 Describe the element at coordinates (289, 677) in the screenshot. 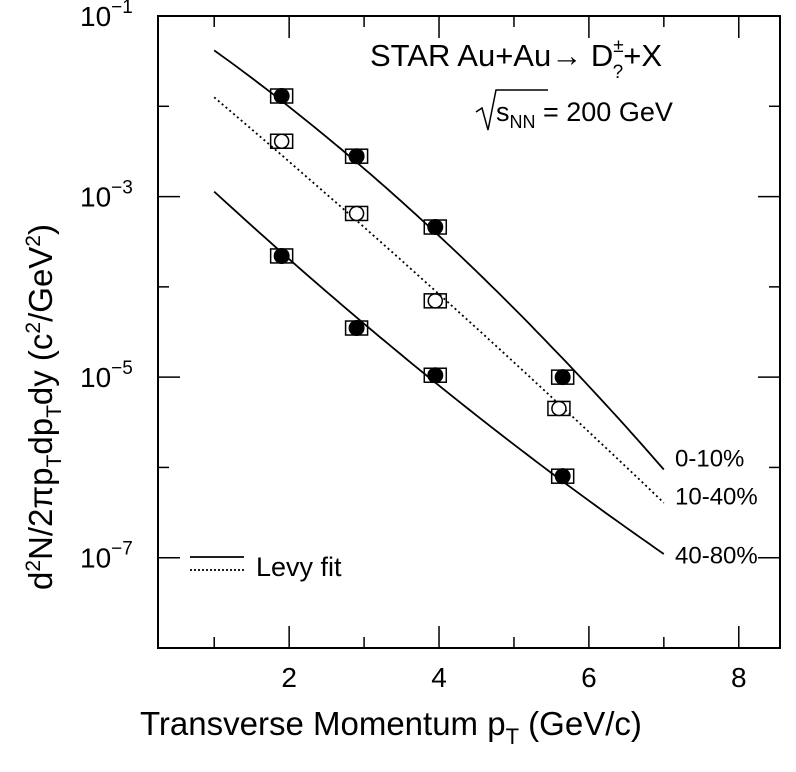

I see `x-tick-label: 2` at that location.